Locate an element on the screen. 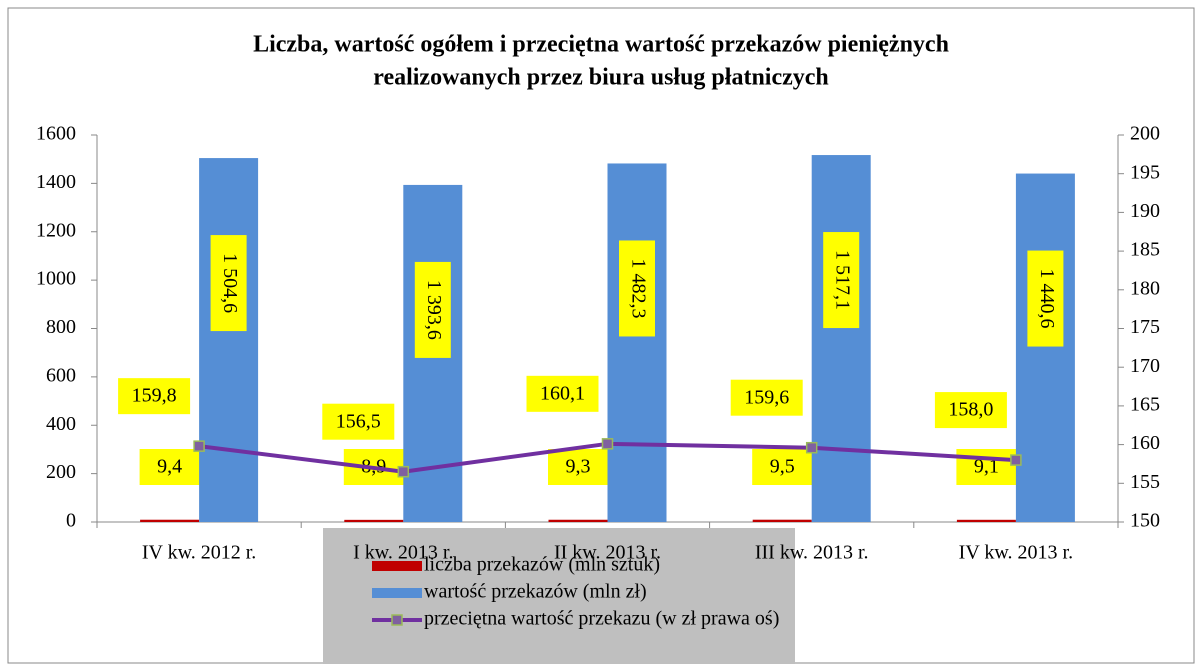 This screenshot has height=664, width=1203. data-label: 159,8 is located at coordinates (154, 396).